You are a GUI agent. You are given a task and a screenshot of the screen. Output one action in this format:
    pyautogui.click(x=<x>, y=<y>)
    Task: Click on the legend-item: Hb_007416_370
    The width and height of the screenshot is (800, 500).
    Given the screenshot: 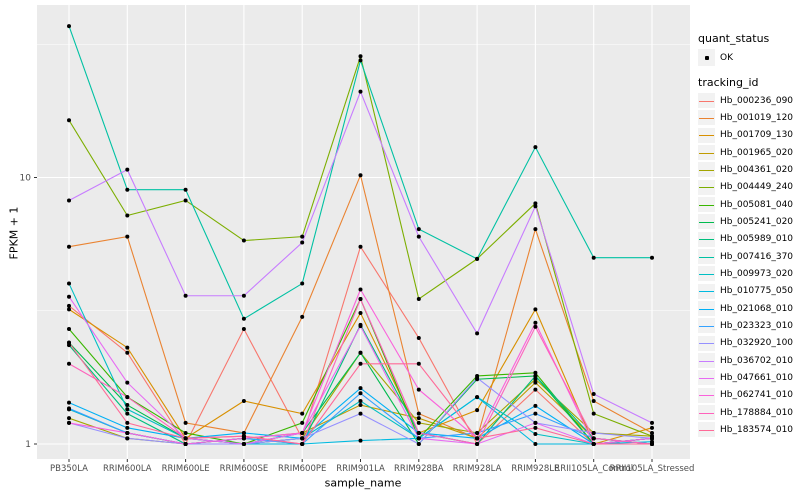 What is the action you would take?
    pyautogui.click(x=745, y=256)
    